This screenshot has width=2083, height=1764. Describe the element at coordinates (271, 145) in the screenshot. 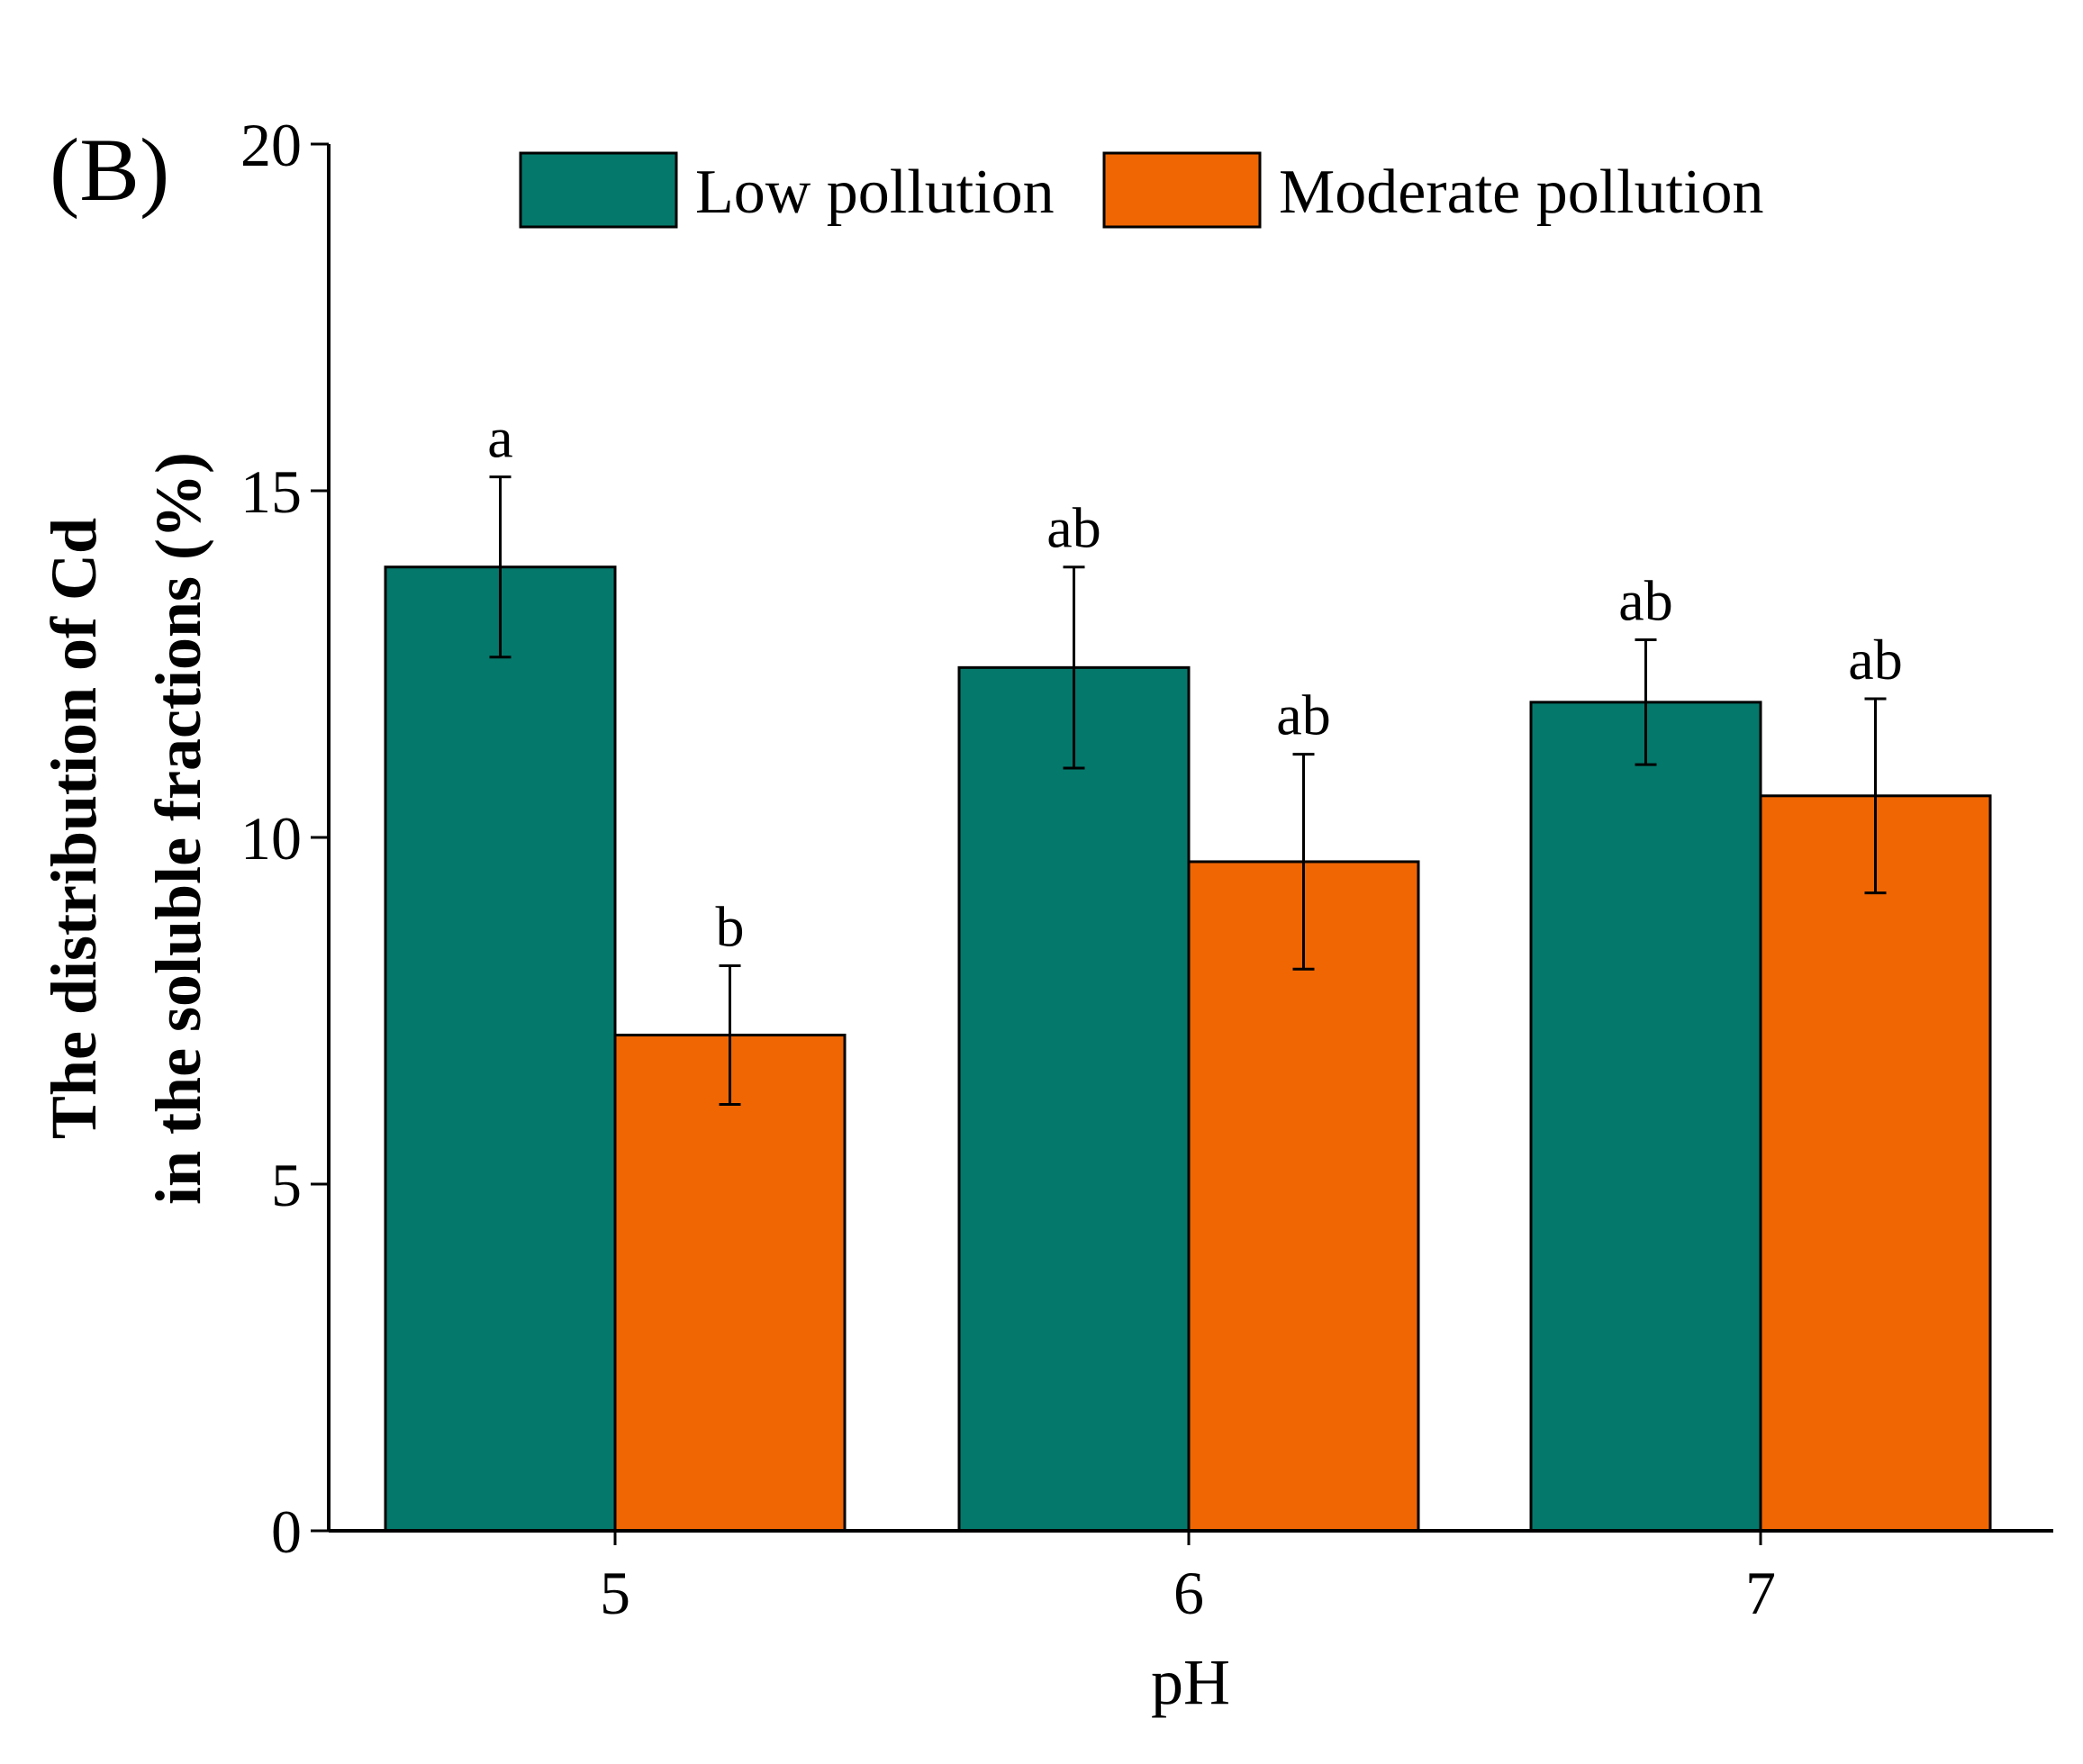

I see `y-tick-label-20: 20` at that location.